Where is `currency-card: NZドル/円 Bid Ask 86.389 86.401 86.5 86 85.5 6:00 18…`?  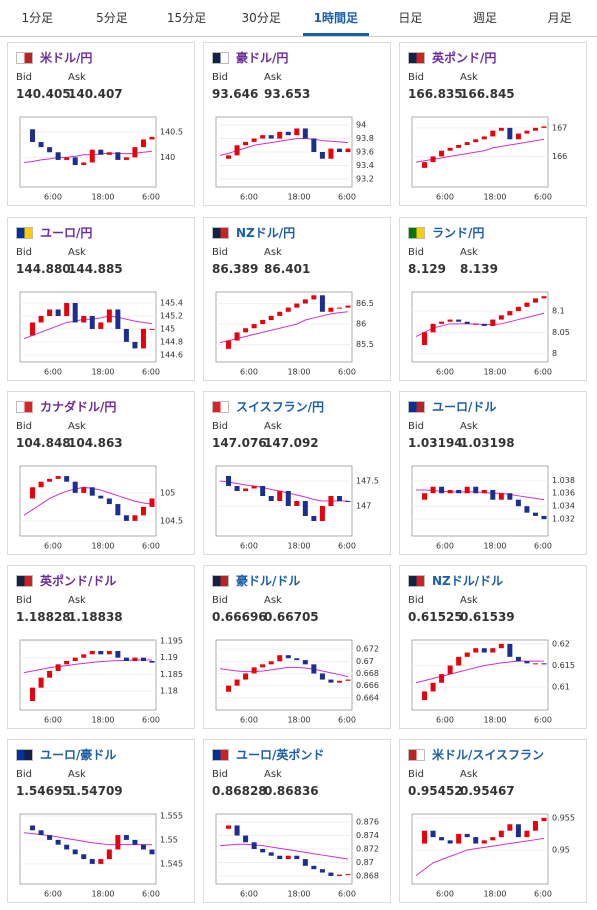
currency-card: NZドル/円 Bid Ask 86.389 86.401 86.5 86 85.5 6:00 18… is located at coordinates (297, 299).